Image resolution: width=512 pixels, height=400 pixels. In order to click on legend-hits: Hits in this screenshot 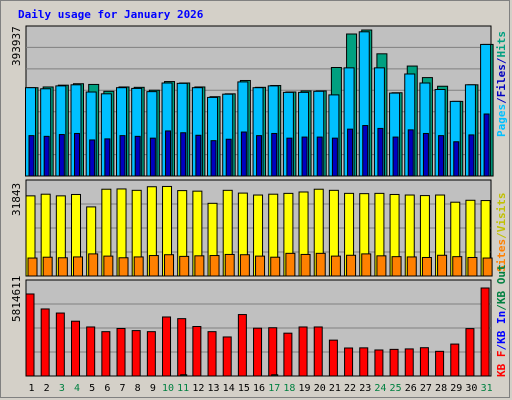, I will do `click(501, 44)`.